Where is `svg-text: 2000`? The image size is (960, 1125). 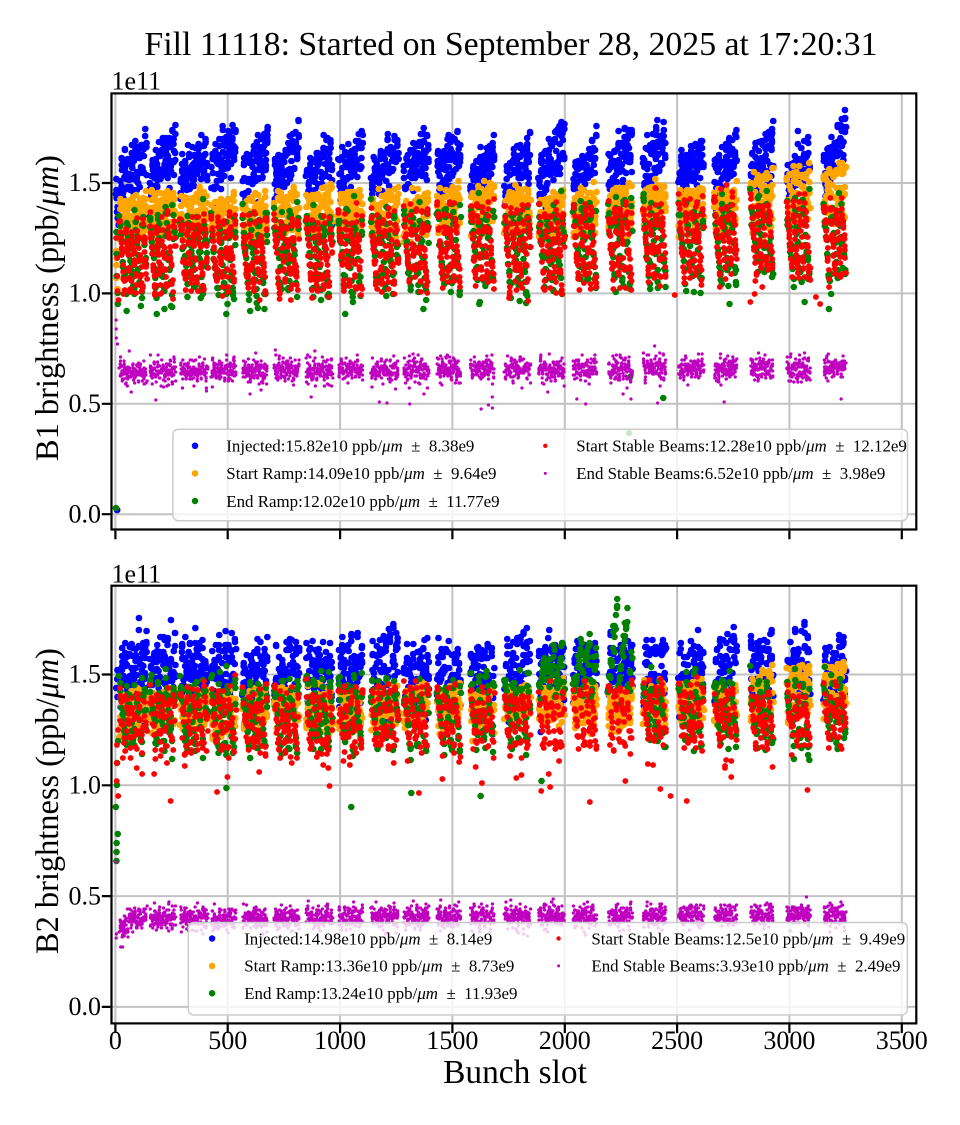
svg-text: 2000 is located at coordinates (565, 1040).